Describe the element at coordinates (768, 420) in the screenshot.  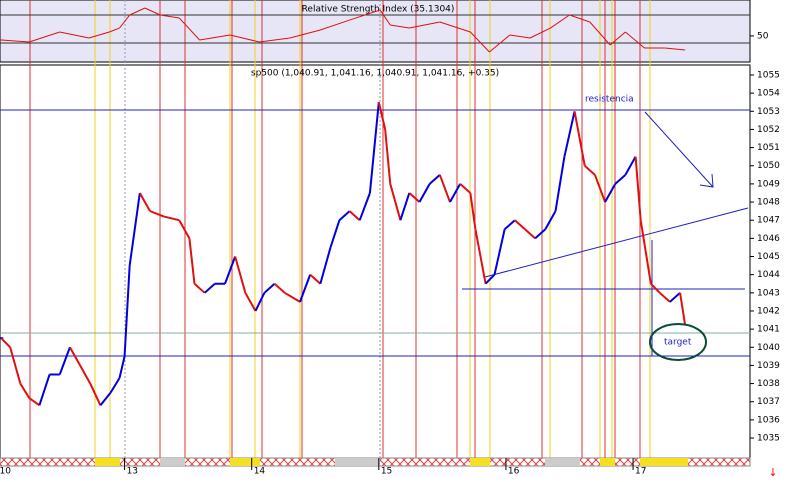
I see `y-tick-label: 1036` at that location.